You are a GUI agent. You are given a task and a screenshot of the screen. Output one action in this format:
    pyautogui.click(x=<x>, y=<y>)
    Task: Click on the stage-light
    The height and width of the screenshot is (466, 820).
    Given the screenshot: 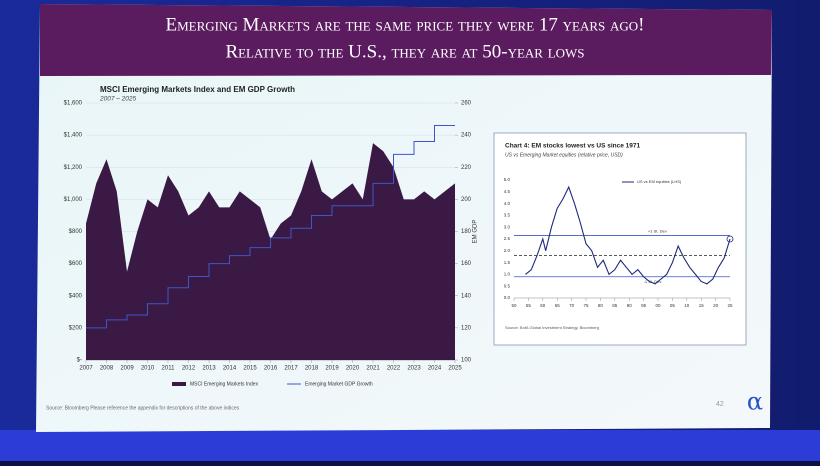 What is the action you would take?
    pyautogui.click(x=410, y=445)
    